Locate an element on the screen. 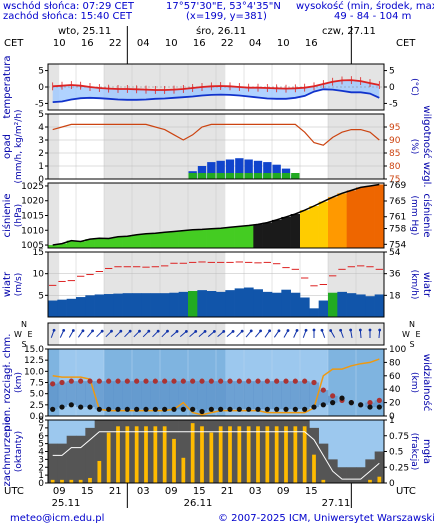  sunrise-text: wschód słońca: 07:29 CET is located at coordinates (68, 6).